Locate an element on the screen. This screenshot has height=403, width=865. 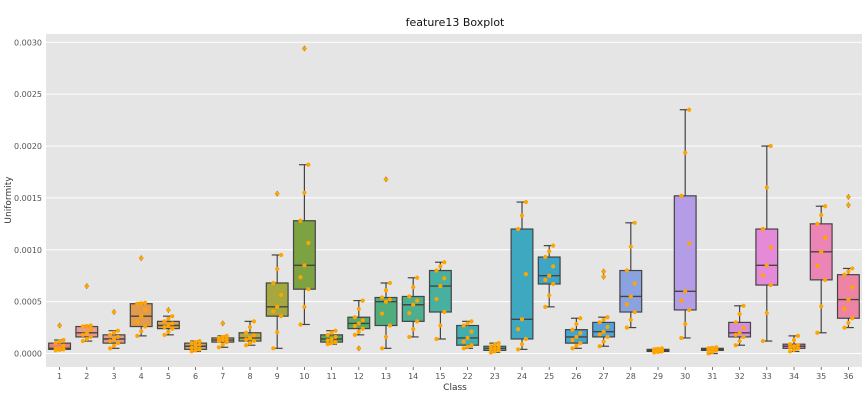
x-tick-label: 2 is located at coordinates (86, 376).